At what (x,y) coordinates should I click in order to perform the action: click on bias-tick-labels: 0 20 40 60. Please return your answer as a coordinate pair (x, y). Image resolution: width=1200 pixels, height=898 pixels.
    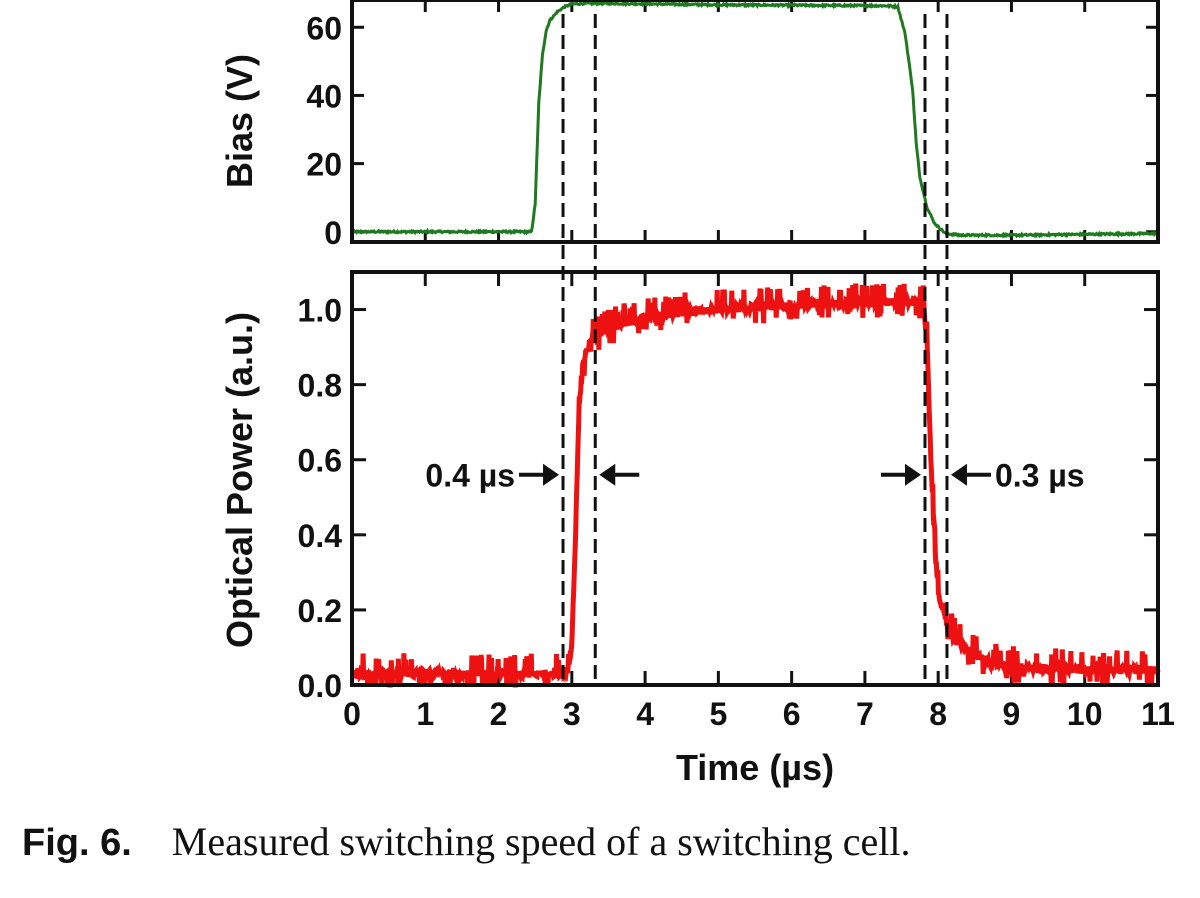
    Looking at the image, I should click on (324, 130).